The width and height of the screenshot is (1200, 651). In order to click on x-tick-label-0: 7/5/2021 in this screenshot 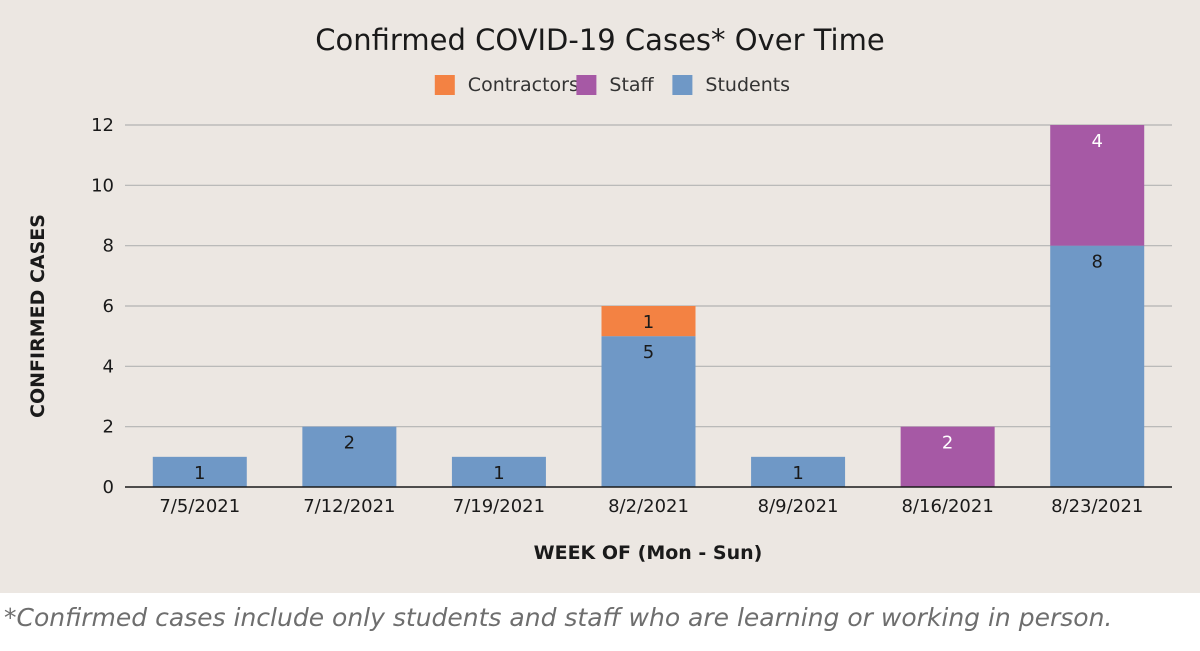, I will do `click(199, 506)`.